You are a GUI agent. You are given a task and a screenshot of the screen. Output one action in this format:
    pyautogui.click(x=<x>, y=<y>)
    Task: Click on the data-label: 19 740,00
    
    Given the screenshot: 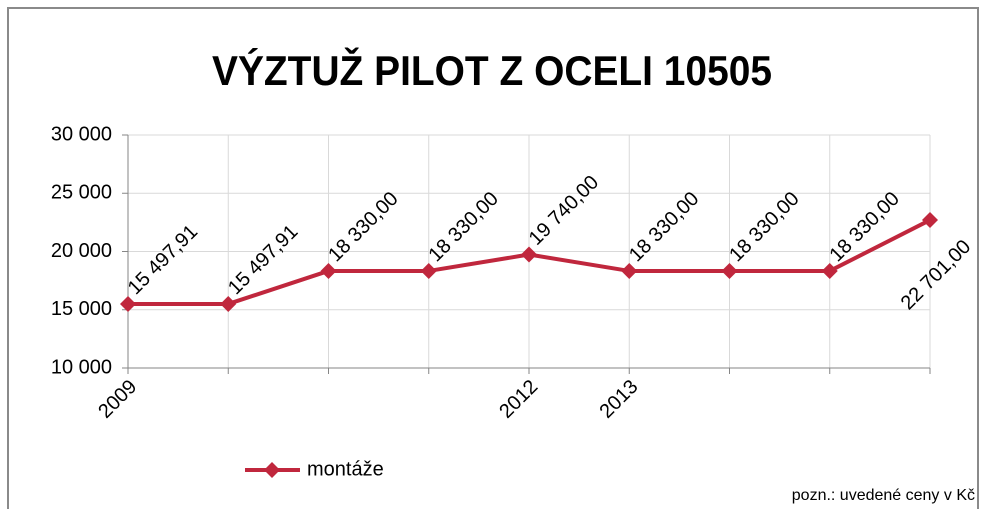 What is the action you would take?
    pyautogui.click(x=564, y=210)
    